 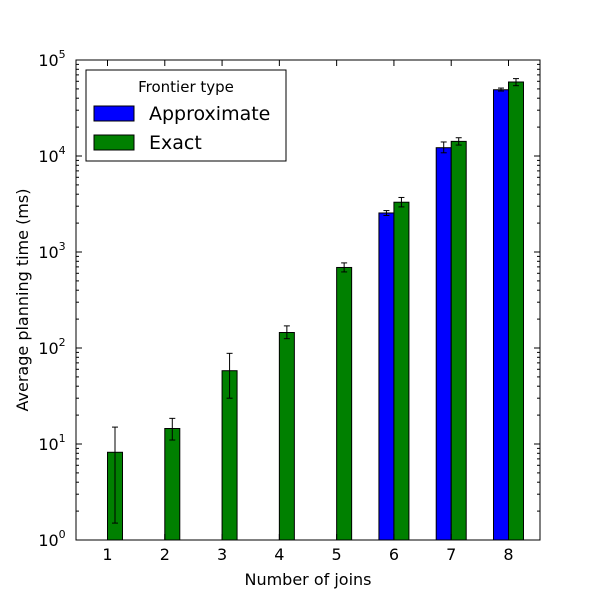 I want to click on x-axis-label: Number of joins, so click(x=307, y=579).